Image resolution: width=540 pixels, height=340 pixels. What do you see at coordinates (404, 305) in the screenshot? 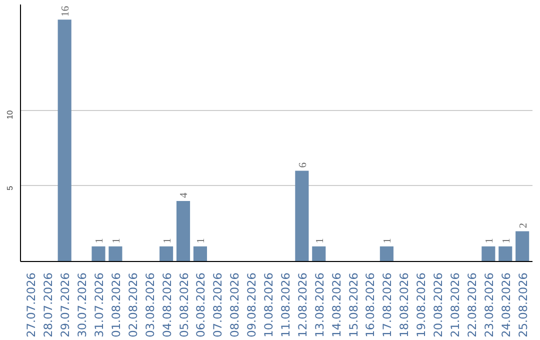
I see `x-tick-label: 18.08.2026` at bounding box center [404, 305].